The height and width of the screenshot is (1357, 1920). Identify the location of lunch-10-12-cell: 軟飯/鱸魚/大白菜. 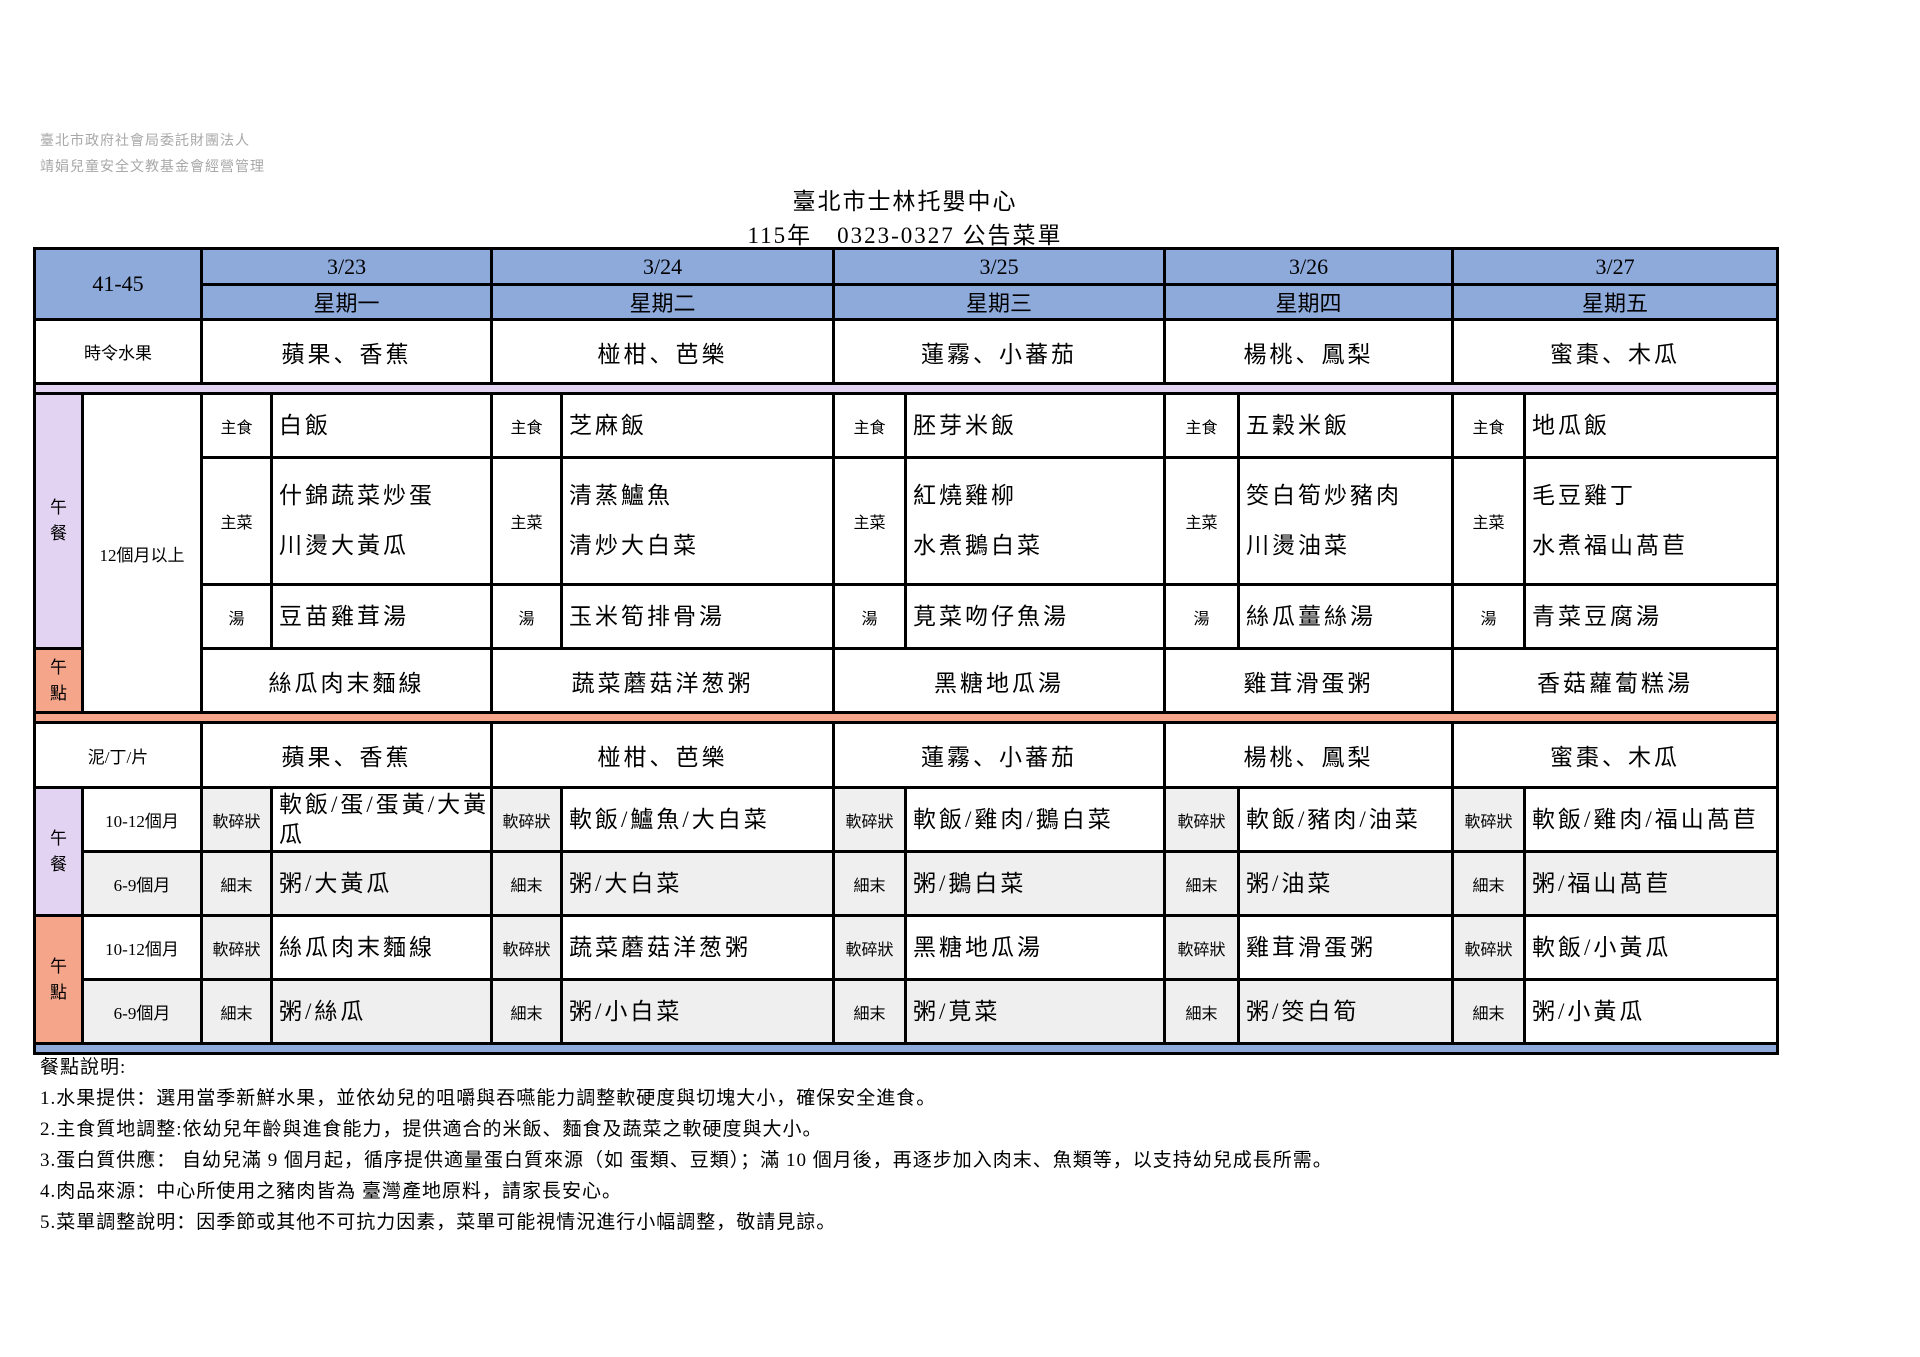
(698, 819).